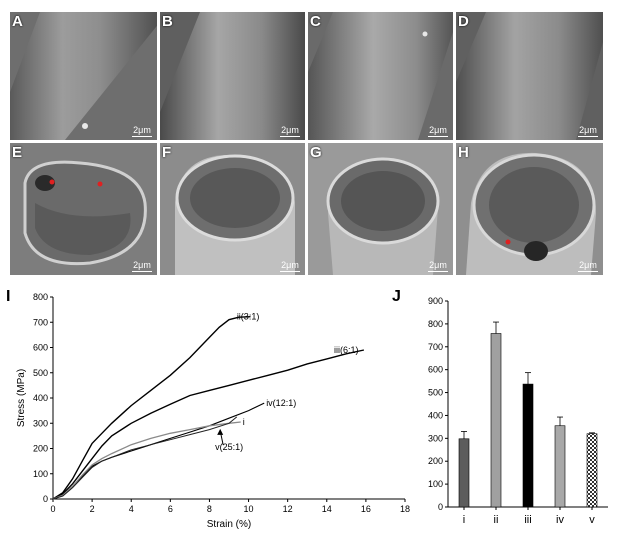 The image size is (618, 535). Describe the element at coordinates (560, 520) in the screenshot. I see `x-tick-label: iv` at that location.